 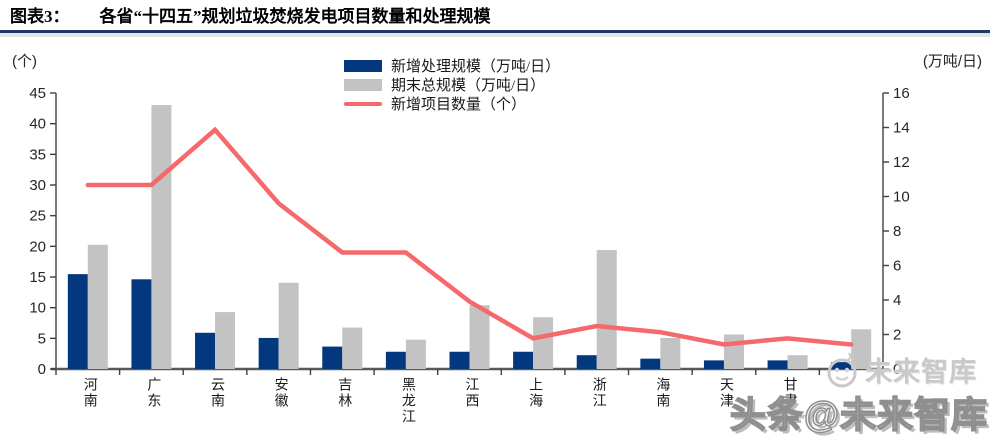 I want to click on right-axis-tick-label: 12, so click(x=901, y=162).